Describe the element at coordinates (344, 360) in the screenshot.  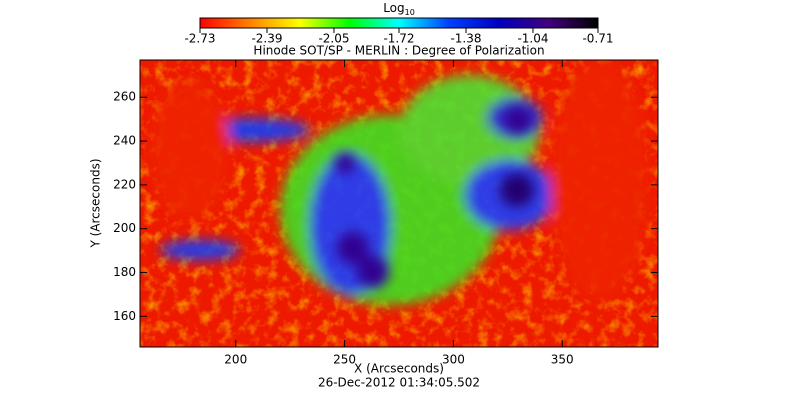
I see `x-tick-label: 250` at that location.